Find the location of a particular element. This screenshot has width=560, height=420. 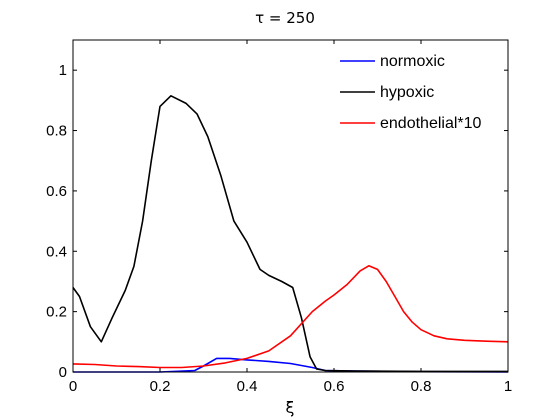

legend-label: normoxic is located at coordinates (412, 61).